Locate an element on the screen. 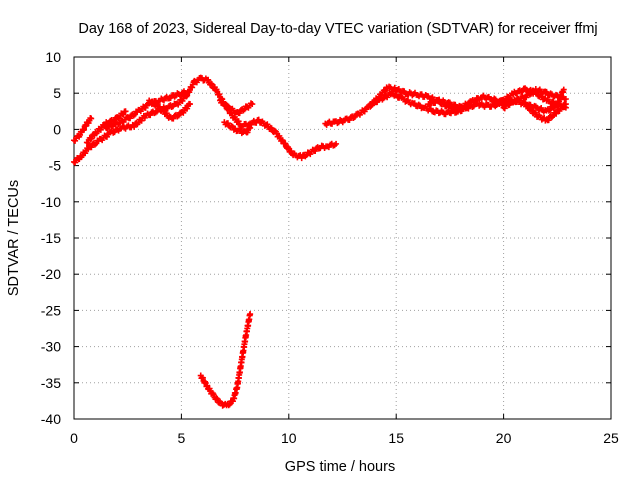  x-tick-label: 5 is located at coordinates (182, 438).